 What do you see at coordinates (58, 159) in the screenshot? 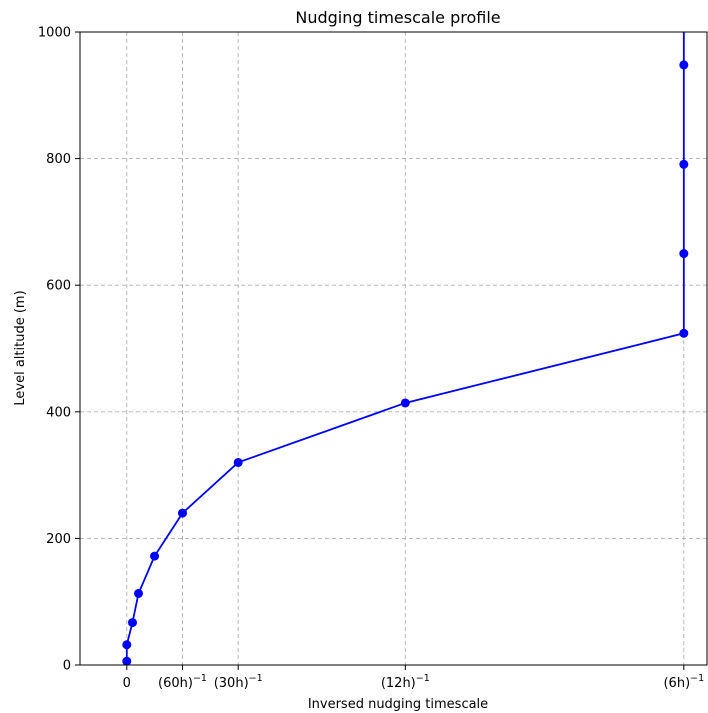
I see `y-tick-label: 800` at bounding box center [58, 159].